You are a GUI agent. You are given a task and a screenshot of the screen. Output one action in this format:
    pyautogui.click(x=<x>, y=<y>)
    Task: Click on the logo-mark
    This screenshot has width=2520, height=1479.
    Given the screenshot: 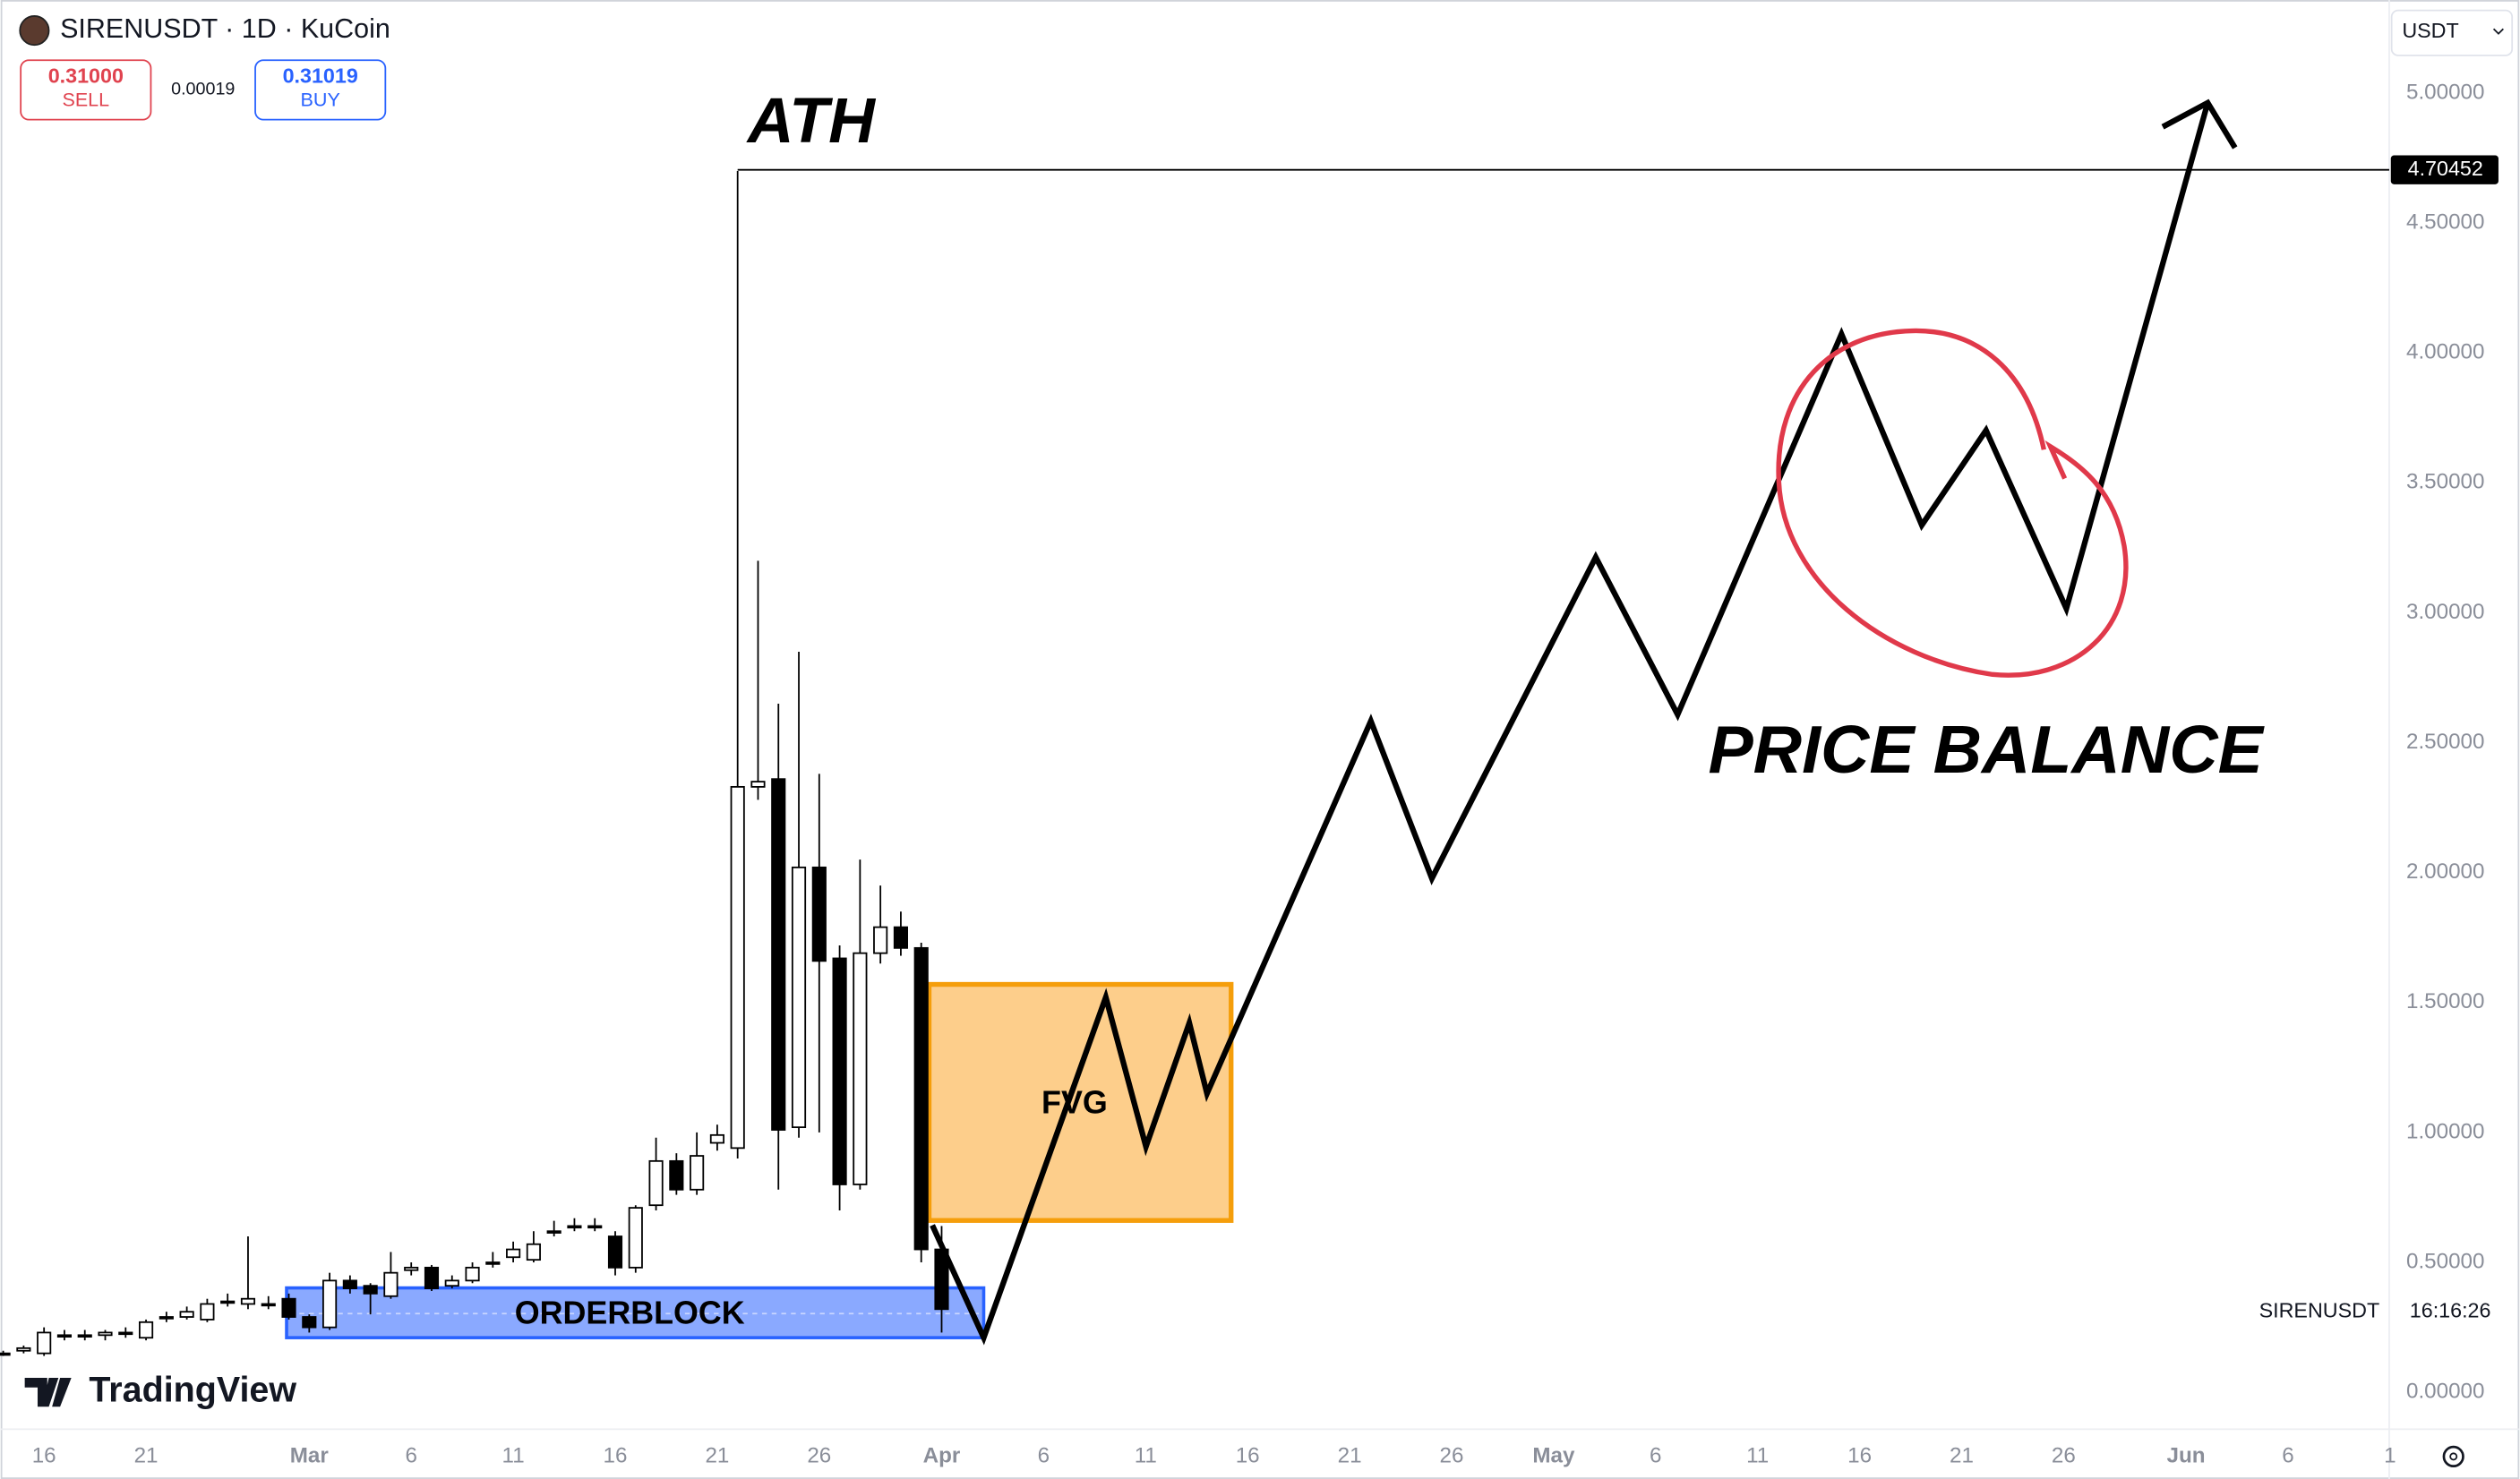 What is the action you would take?
    pyautogui.click(x=48, y=1392)
    